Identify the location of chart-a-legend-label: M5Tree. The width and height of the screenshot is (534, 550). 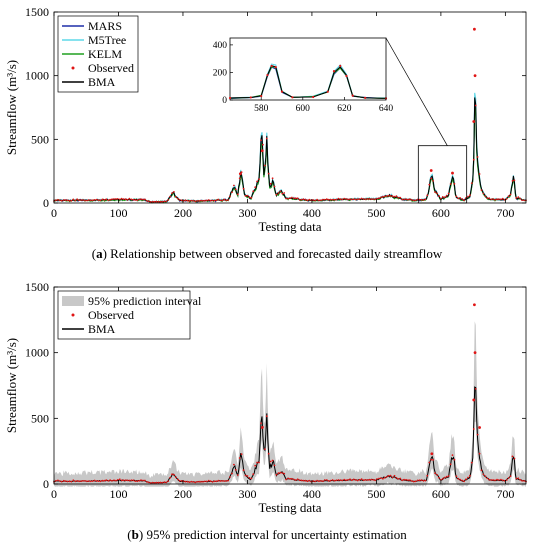
(107, 40).